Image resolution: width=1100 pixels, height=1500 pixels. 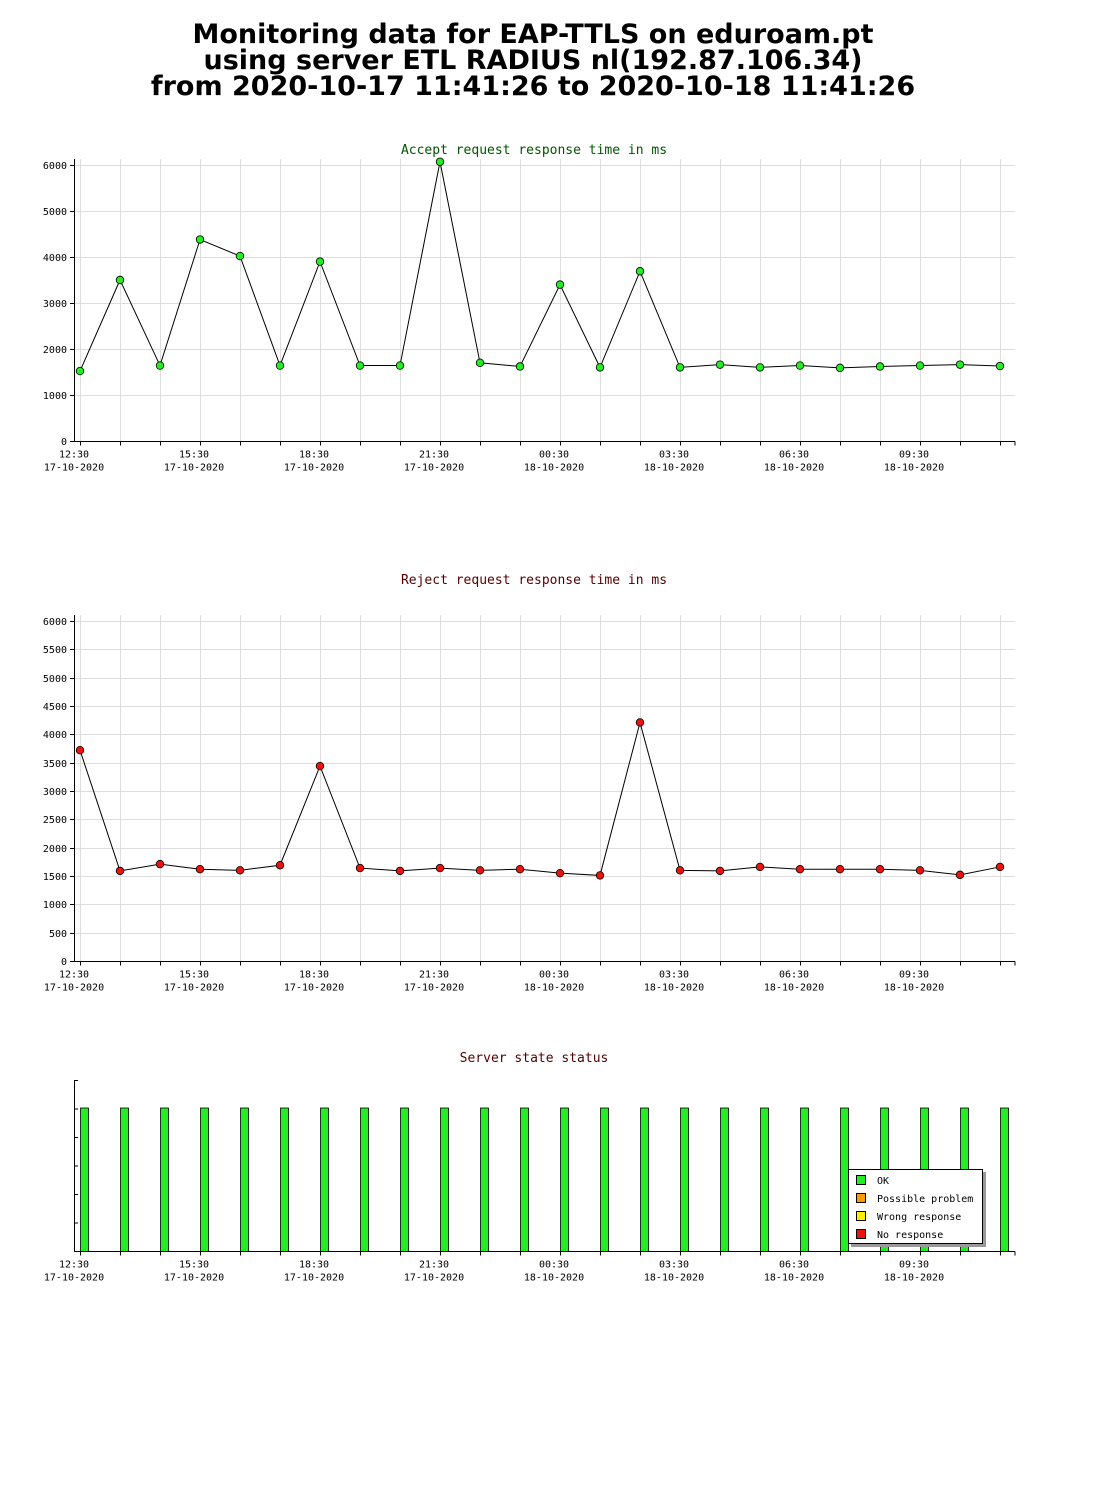 What do you see at coordinates (534, 1058) in the screenshot?
I see `chart-title: Server state status` at bounding box center [534, 1058].